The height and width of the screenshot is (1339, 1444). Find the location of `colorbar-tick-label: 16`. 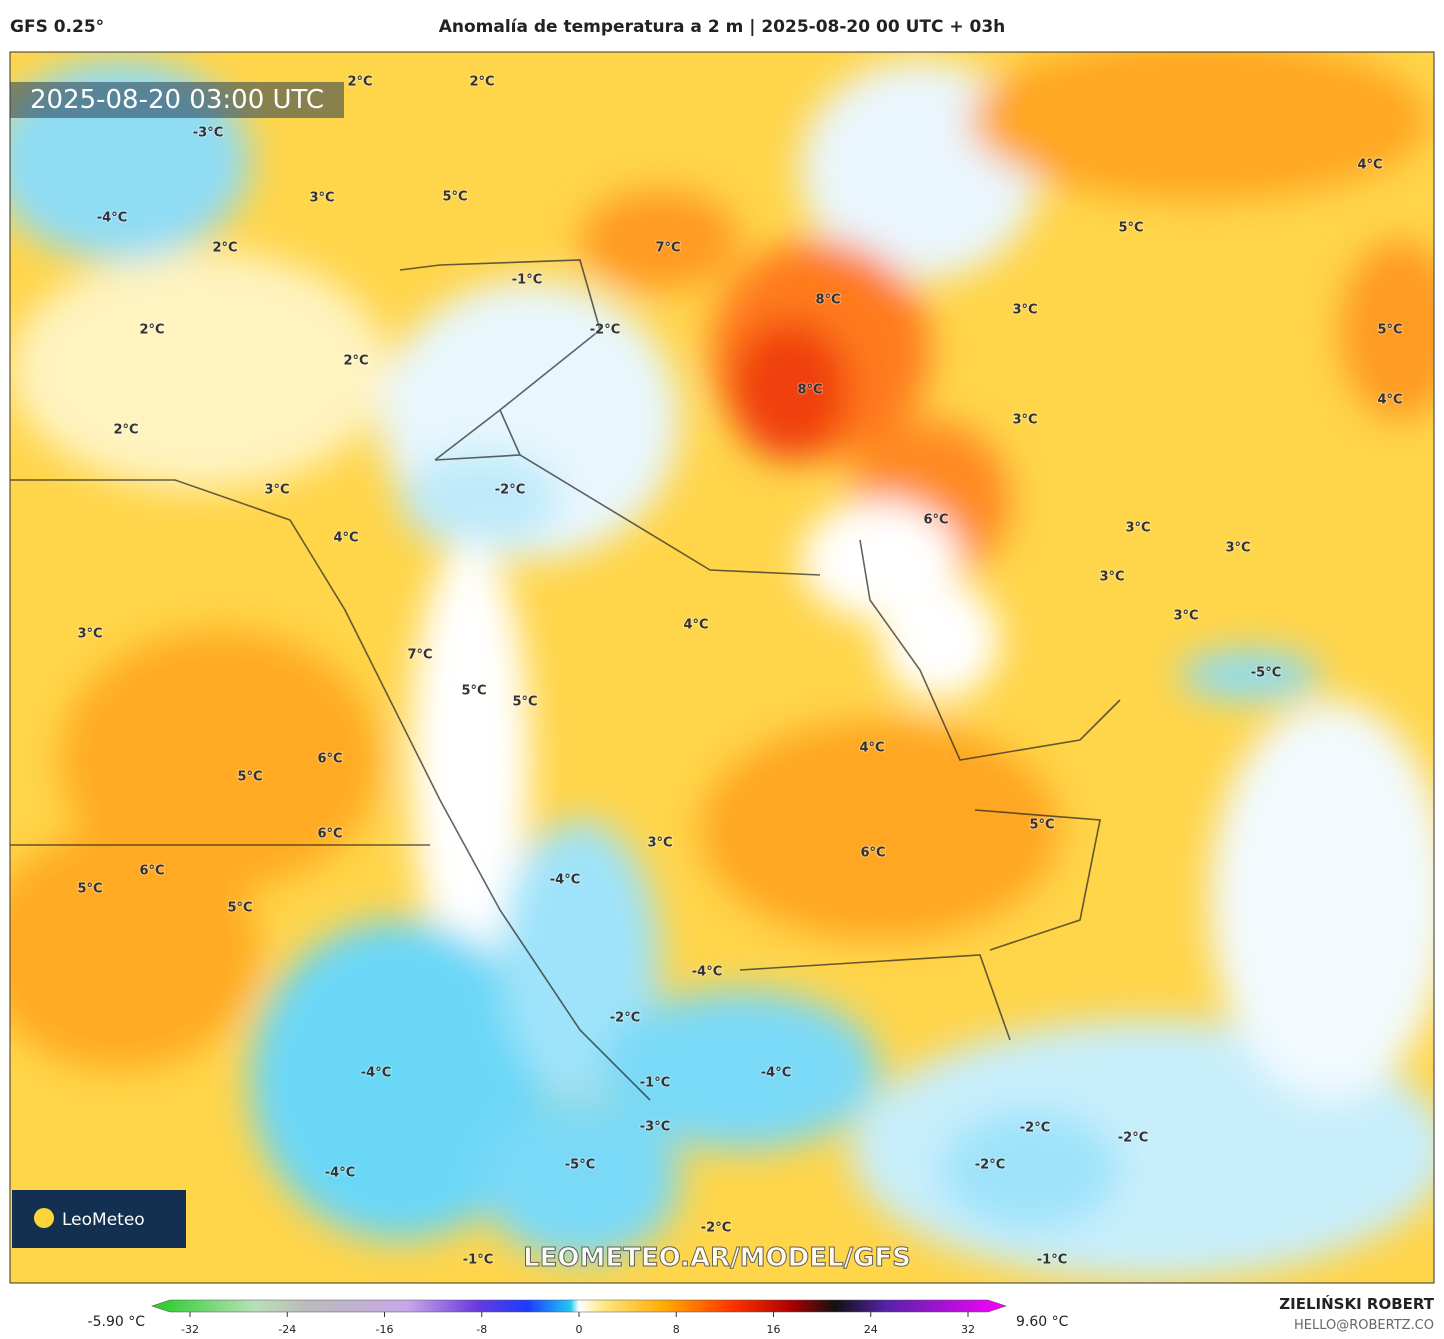

colorbar-tick-label: 16 is located at coordinates (774, 1329).